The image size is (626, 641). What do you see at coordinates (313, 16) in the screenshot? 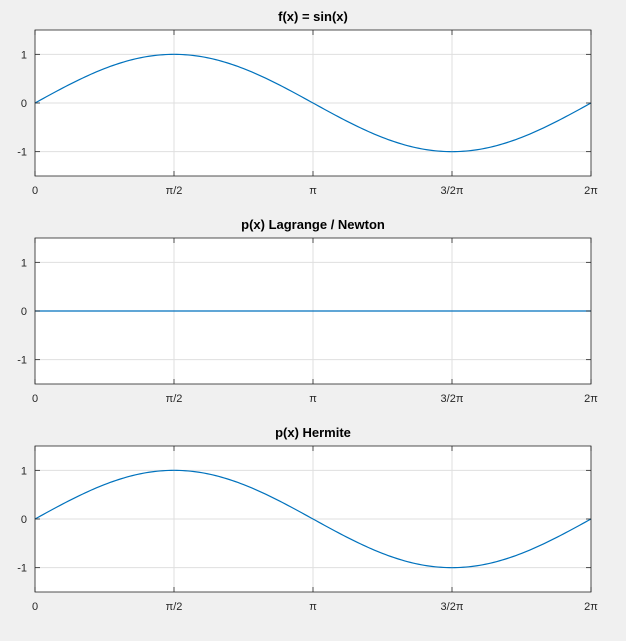
I see `chart-title: f(x) = sin(x)` at bounding box center [313, 16].